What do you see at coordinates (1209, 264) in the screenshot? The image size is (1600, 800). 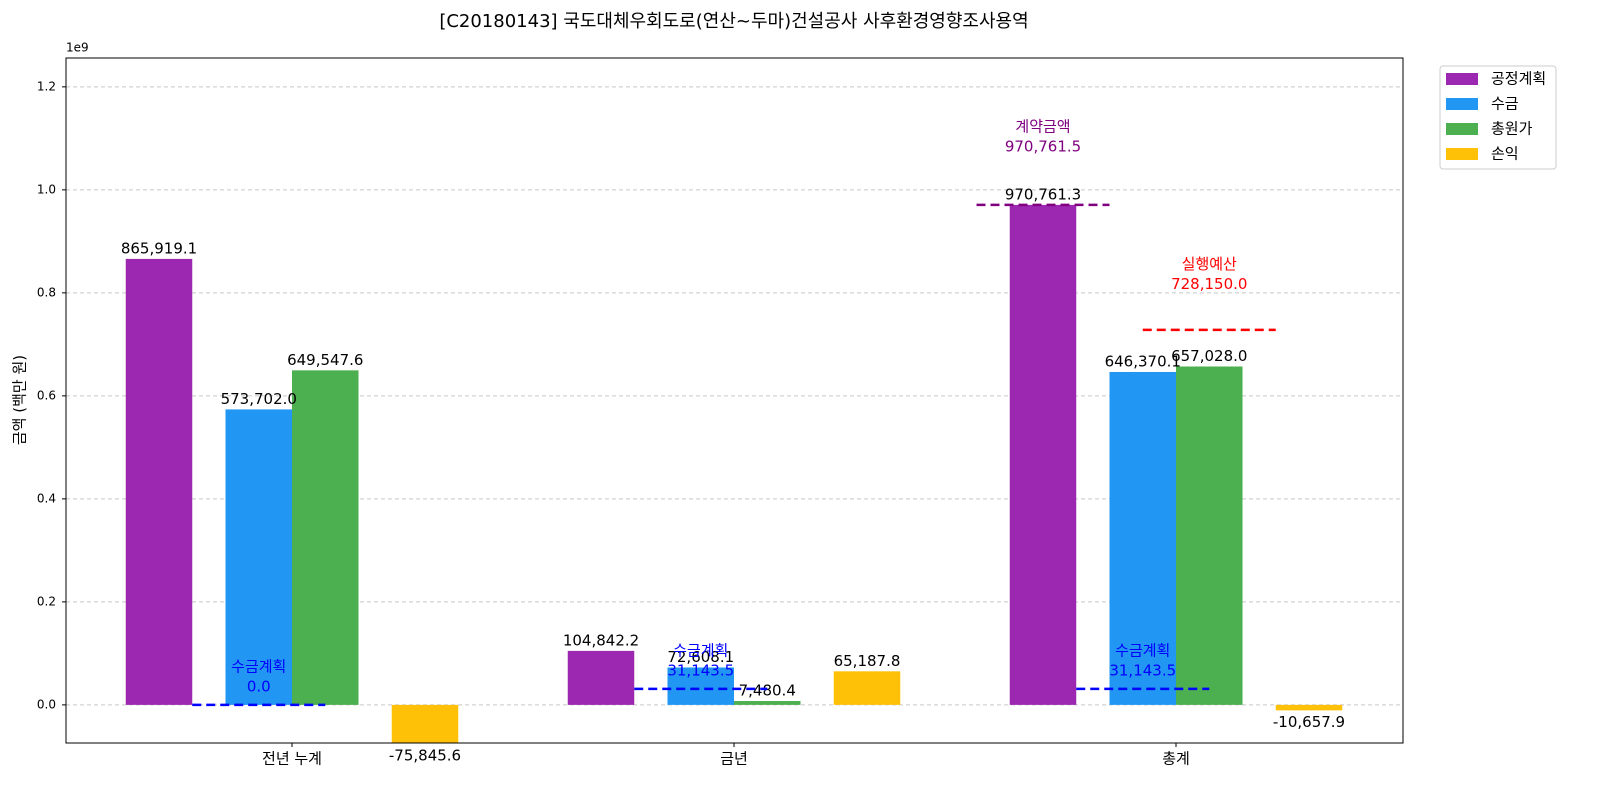 I see `reference-name: 실행예산` at bounding box center [1209, 264].